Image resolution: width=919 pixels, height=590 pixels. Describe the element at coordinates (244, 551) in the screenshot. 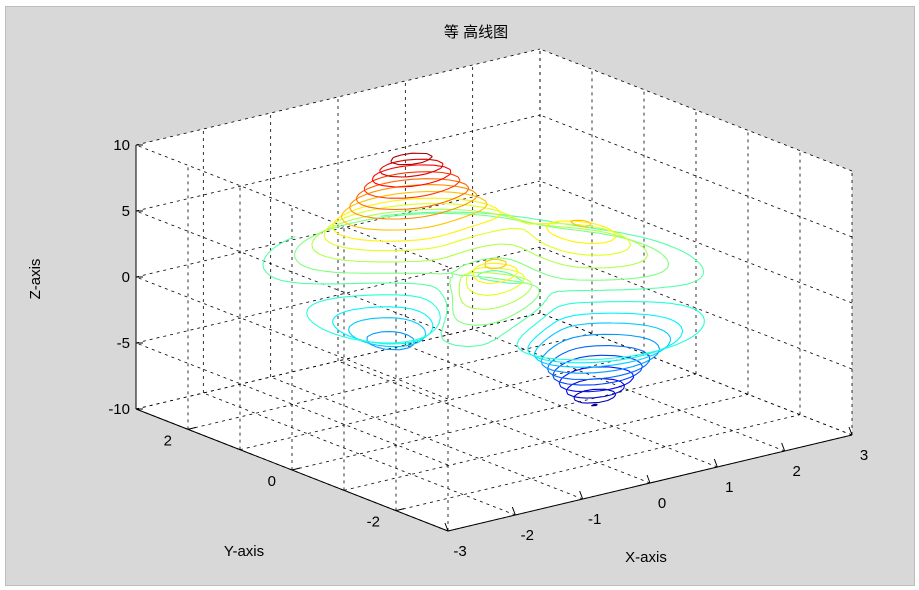

I see `y-axis-label: Y-axis` at that location.